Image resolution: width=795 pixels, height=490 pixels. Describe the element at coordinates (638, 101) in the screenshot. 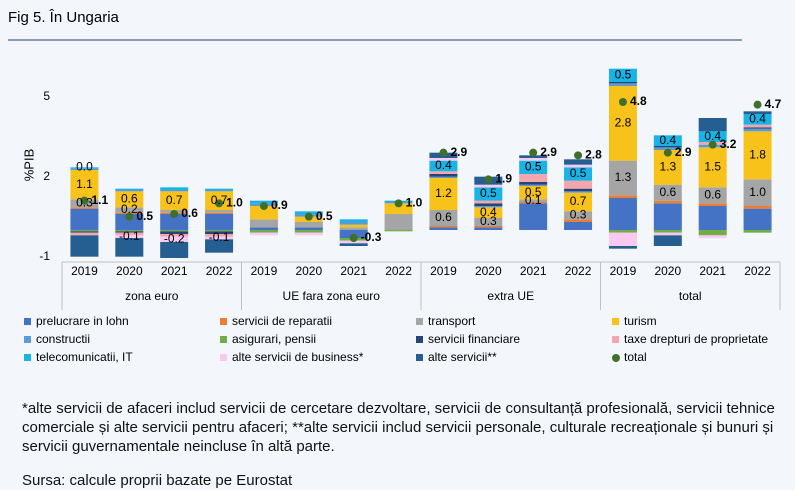

I see `data-label: 4.8` at that location.